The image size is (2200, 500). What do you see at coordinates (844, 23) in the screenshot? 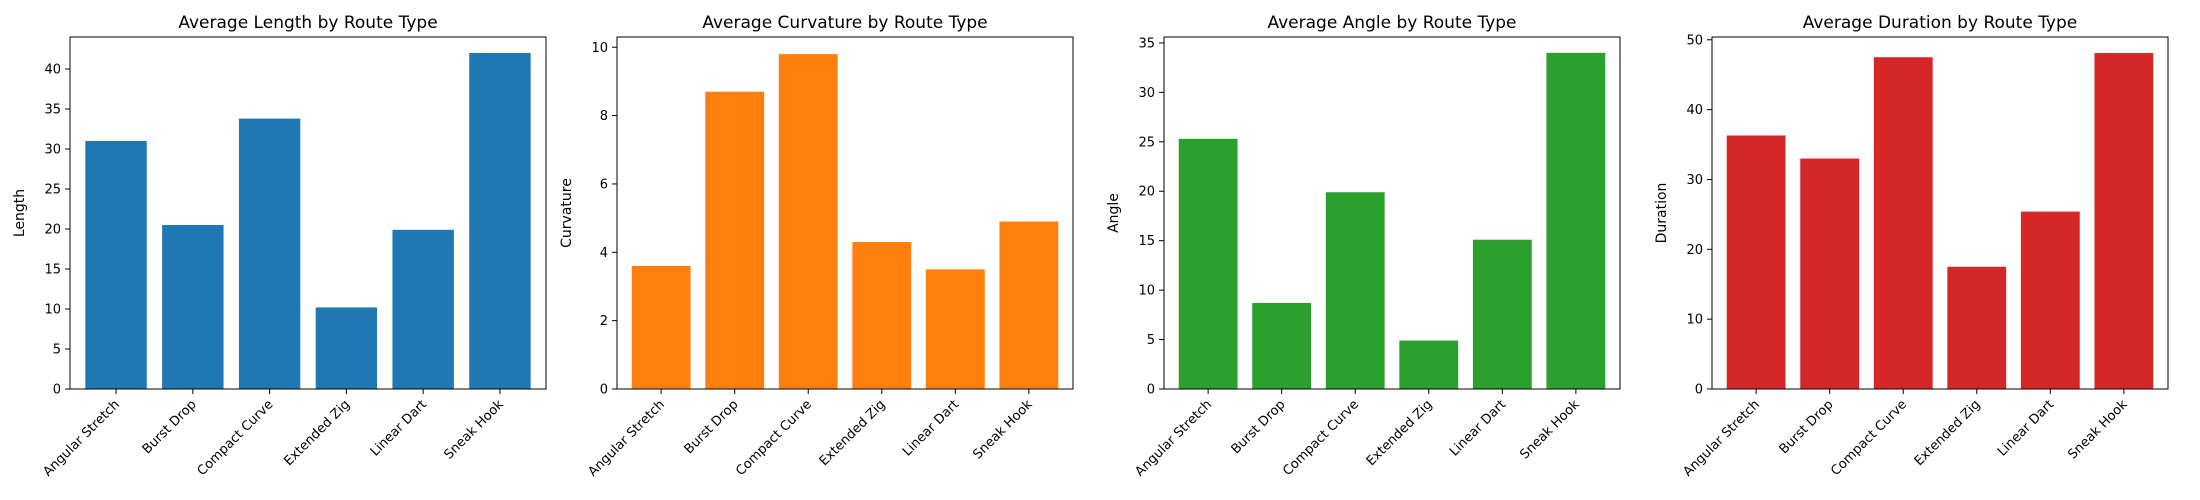
I see `chart-title: Average Curvature by Route Type` at bounding box center [844, 23].